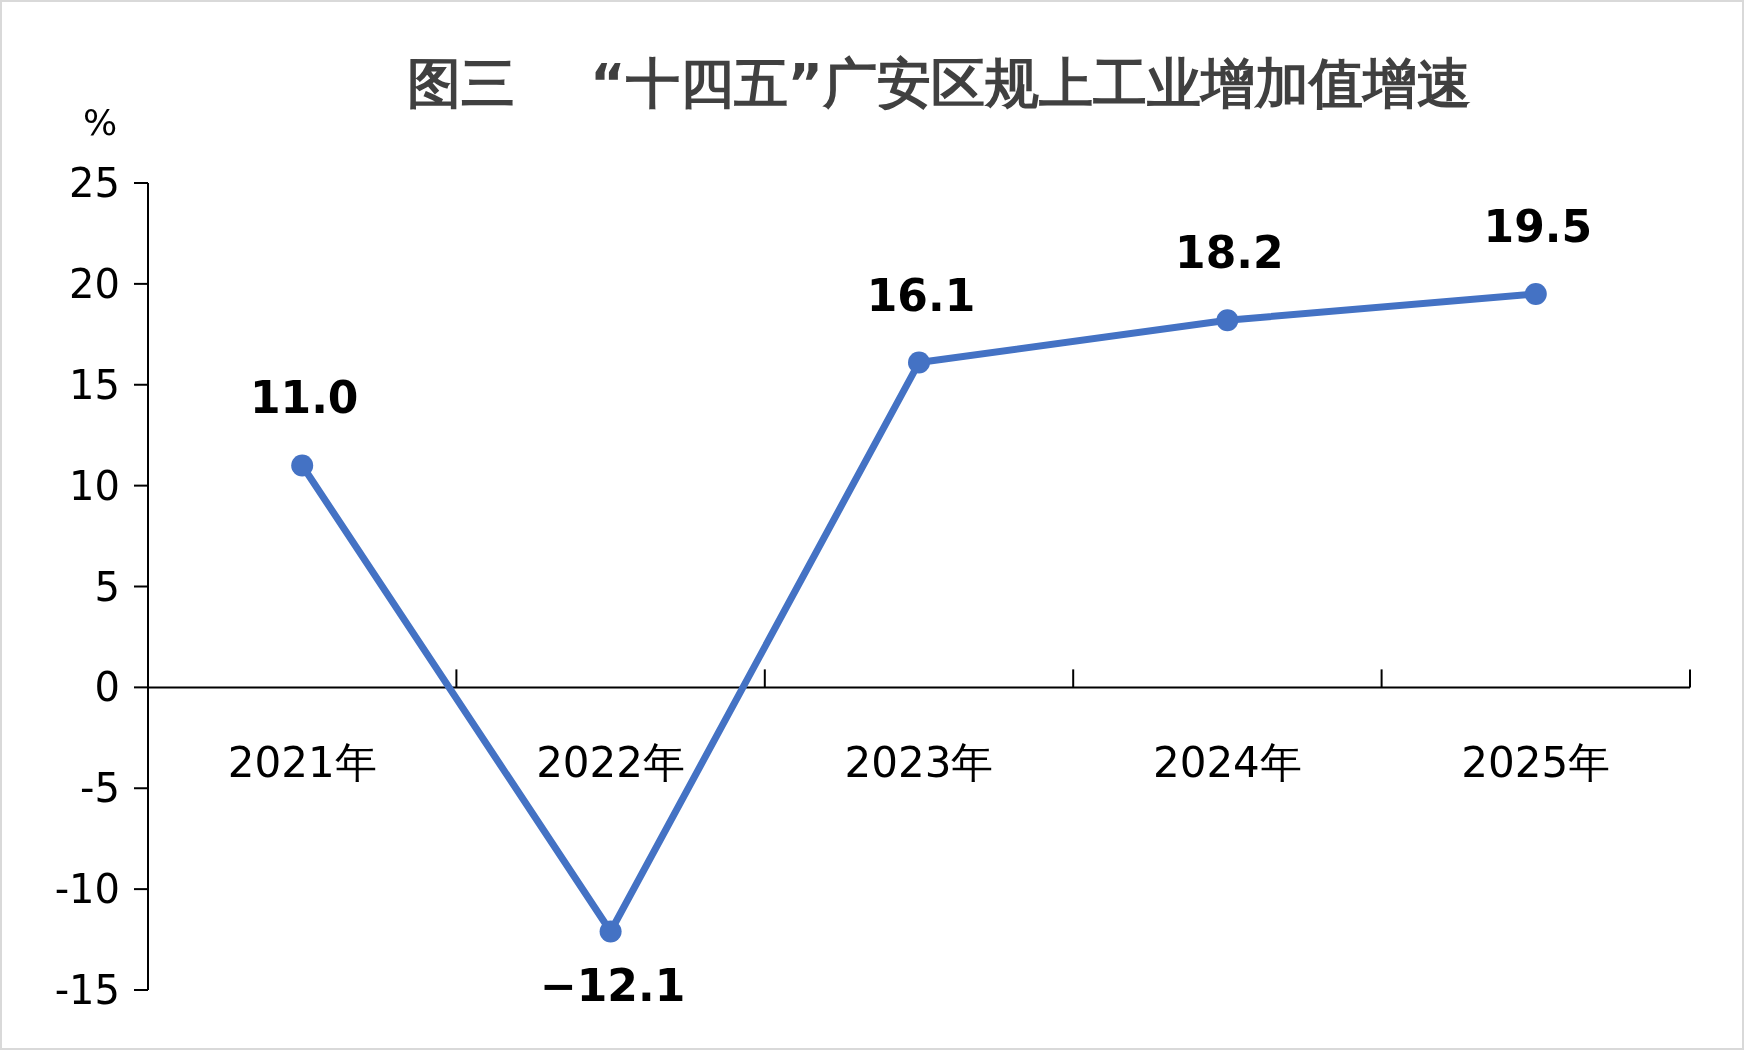  I want to click on data-label: 18.2, so click(1229, 253).